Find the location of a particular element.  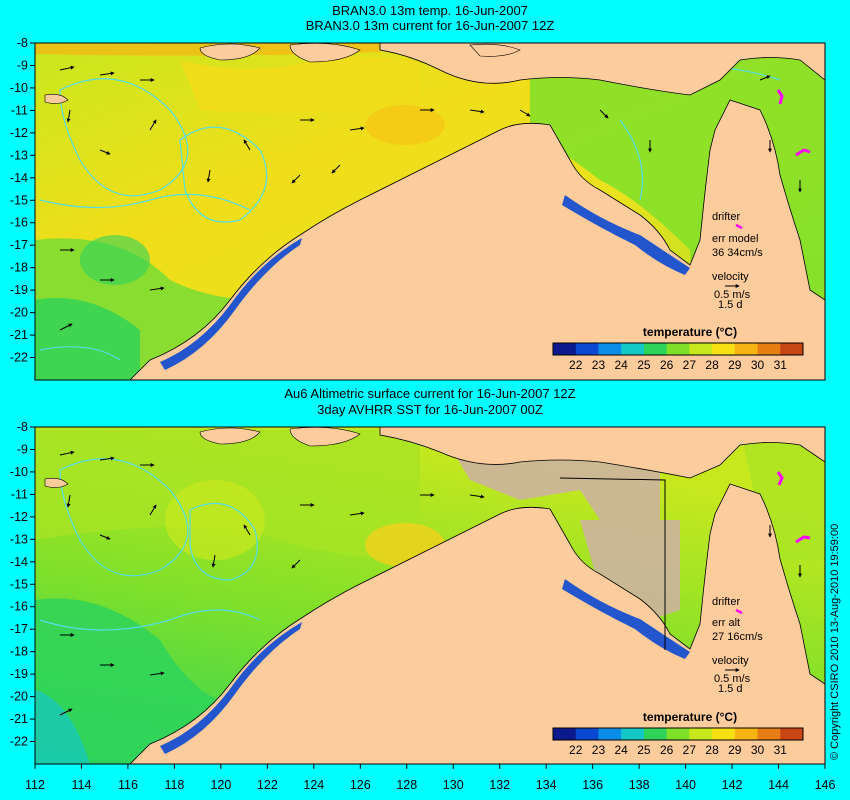

panel-bottom-velocity-time: 1.5 d is located at coordinates (730, 689).